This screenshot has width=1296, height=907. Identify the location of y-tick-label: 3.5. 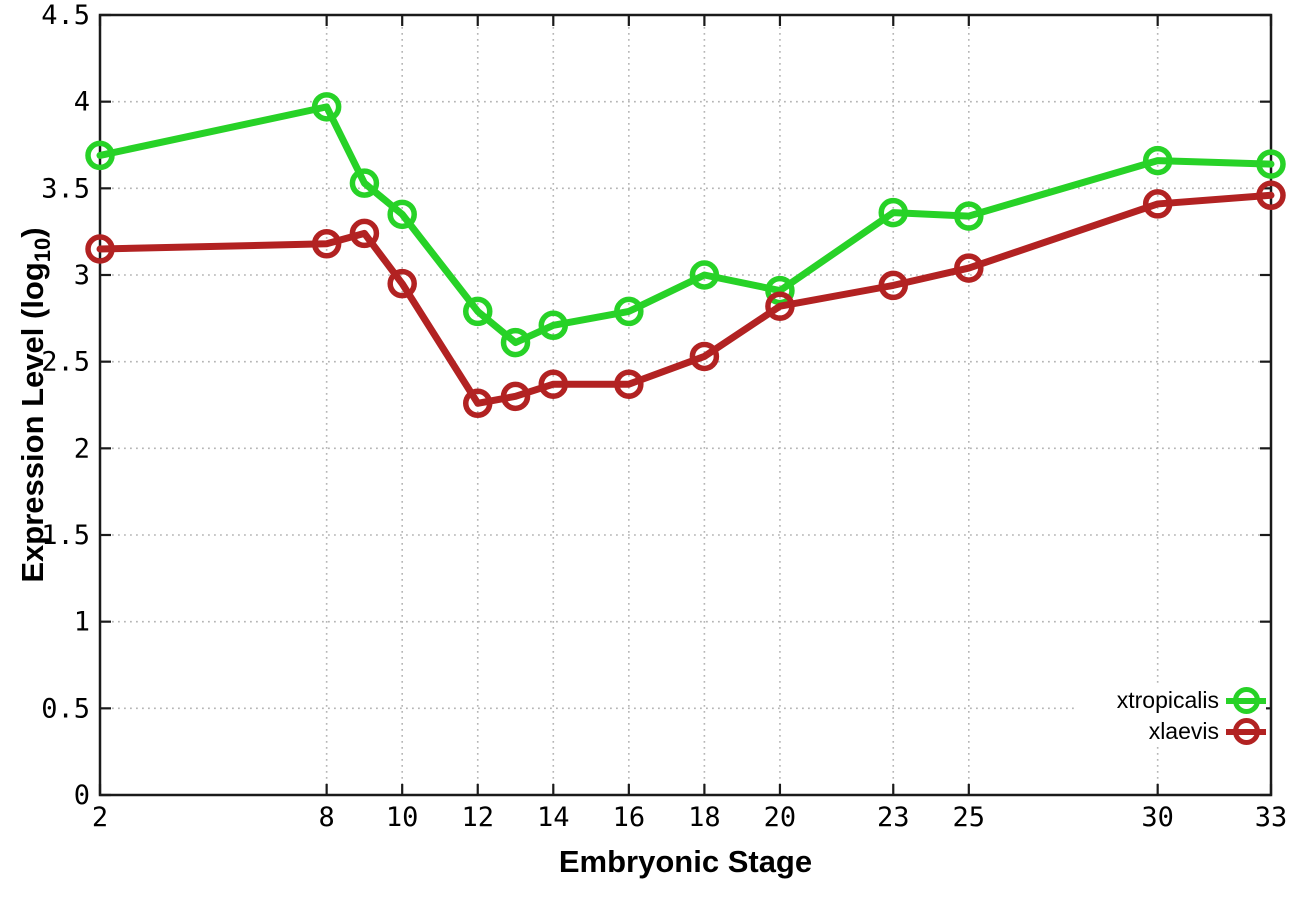
(65, 188).